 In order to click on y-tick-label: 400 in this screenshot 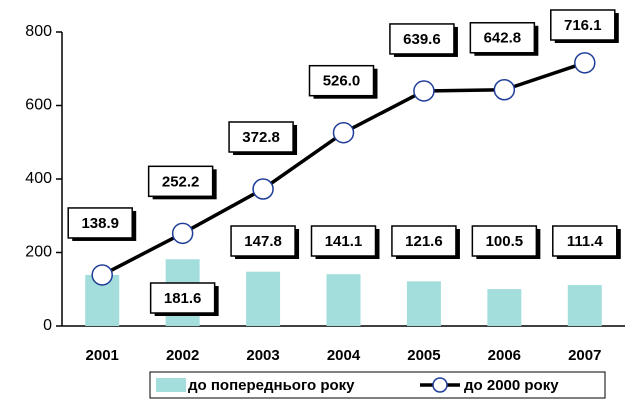, I will do `click(38, 178)`.